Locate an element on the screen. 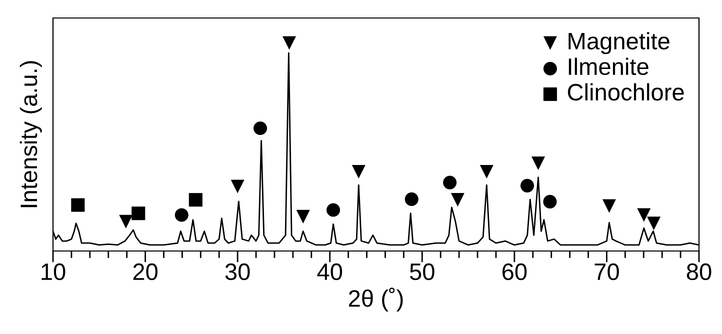  x-tick-label: 80 is located at coordinates (699, 271).